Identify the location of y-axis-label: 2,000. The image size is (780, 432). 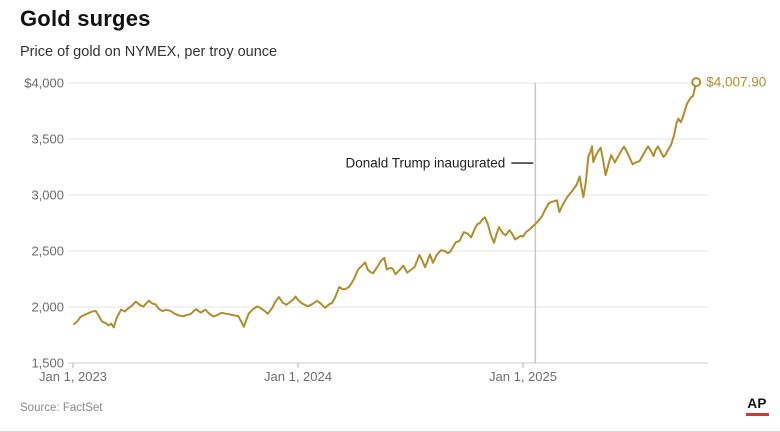
(47, 307).